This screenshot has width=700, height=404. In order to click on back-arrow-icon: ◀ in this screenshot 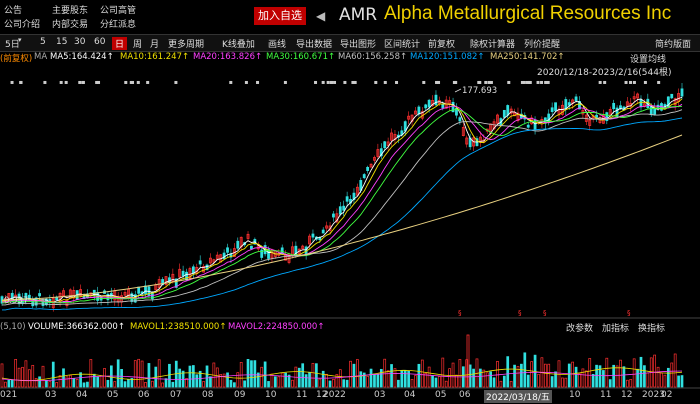, I will do `click(321, 16)`.